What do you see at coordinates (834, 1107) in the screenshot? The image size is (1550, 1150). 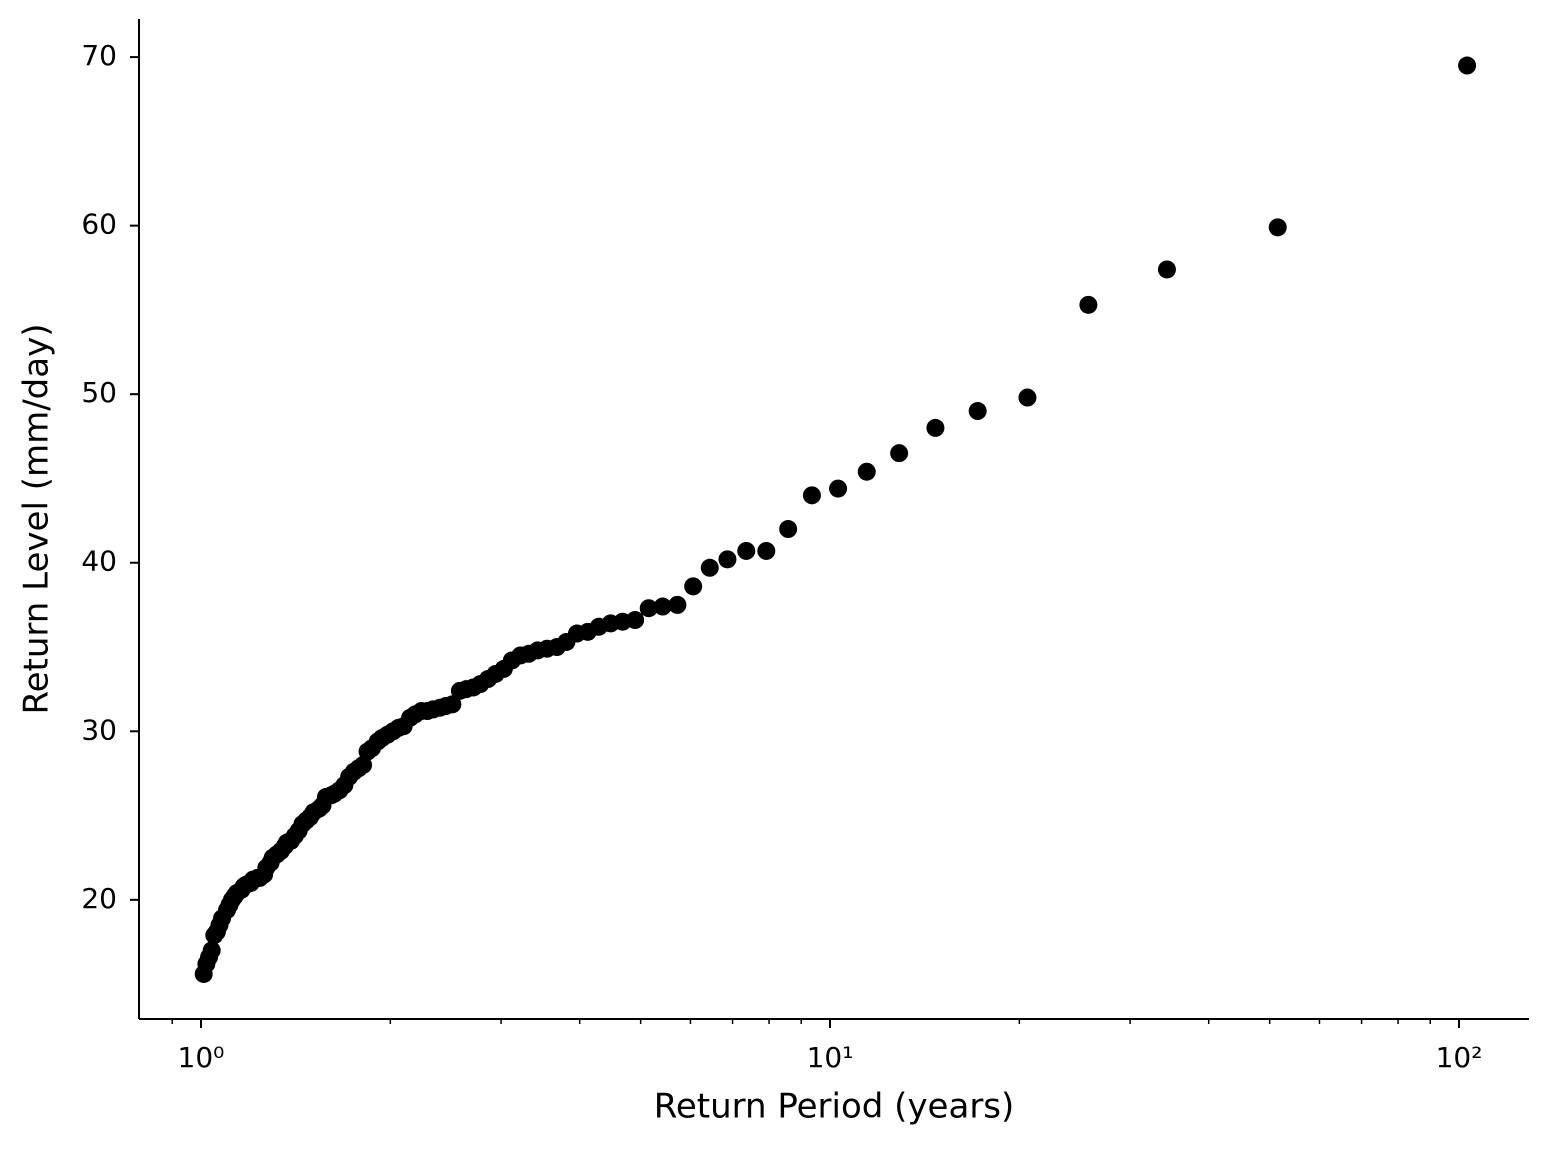 I see `x-axis-label: Return Period (years)` at bounding box center [834, 1107].